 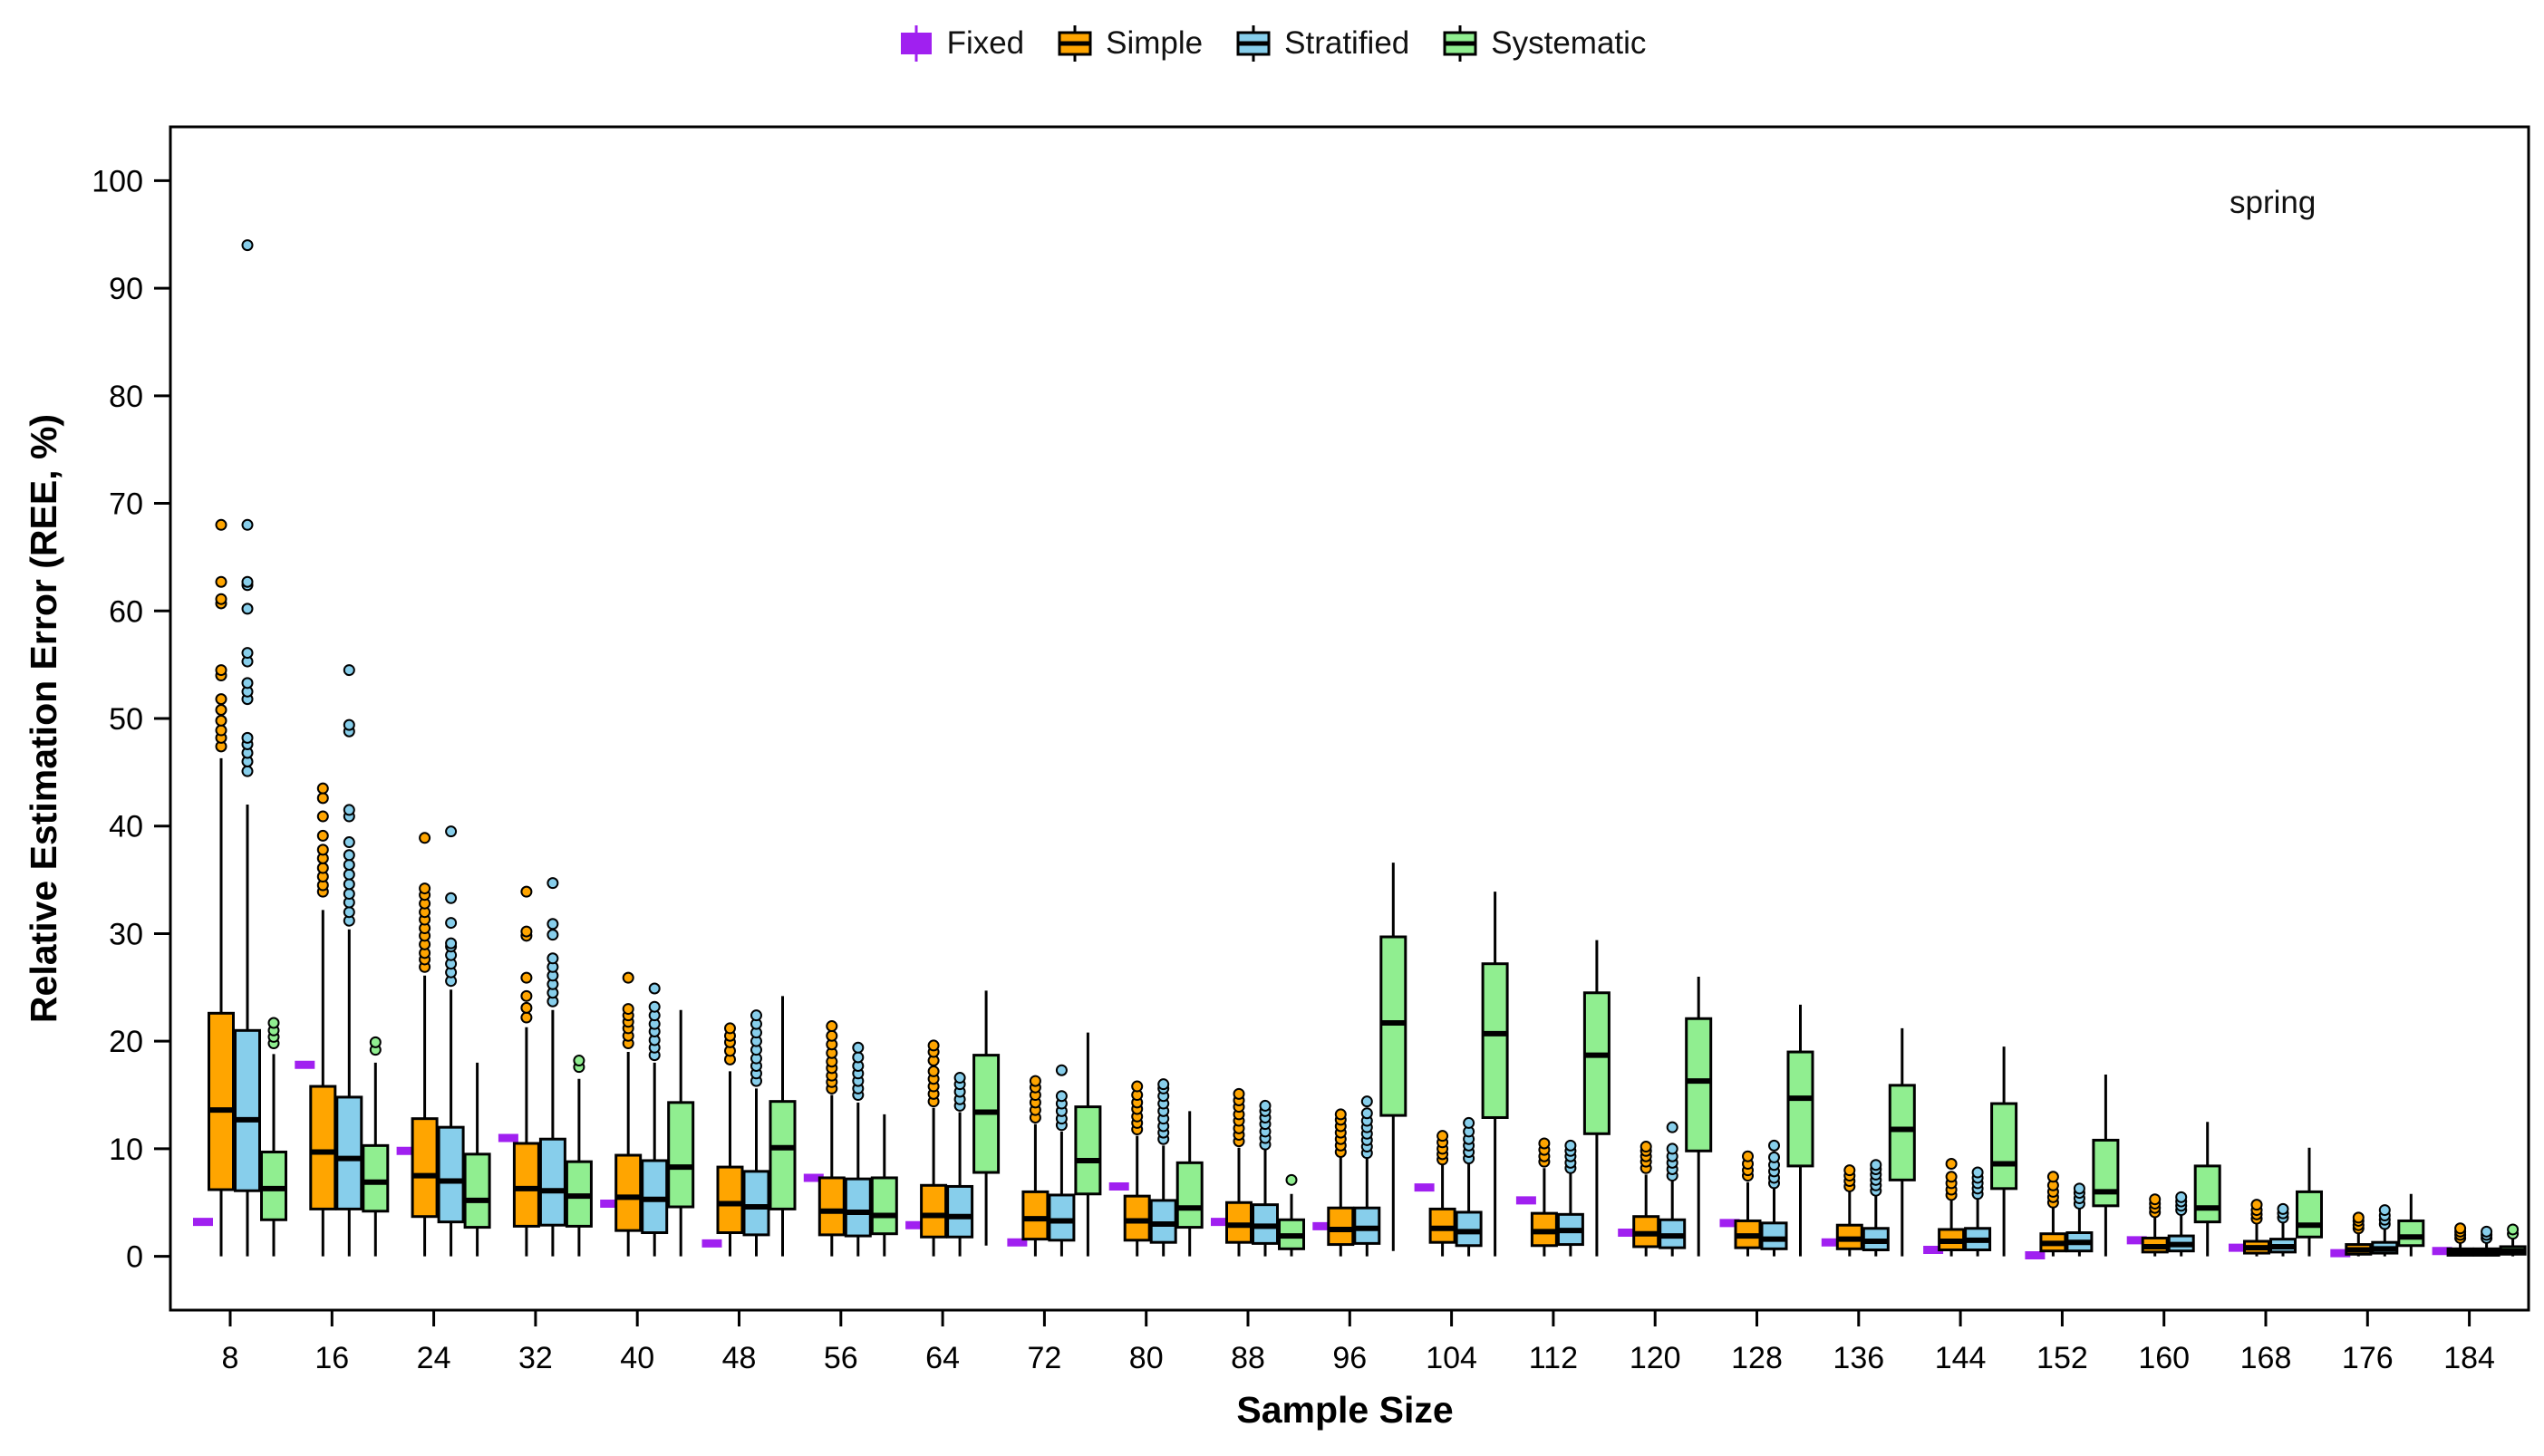 What do you see at coordinates (126, 504) in the screenshot?
I see `y-tick-label: 70` at bounding box center [126, 504].